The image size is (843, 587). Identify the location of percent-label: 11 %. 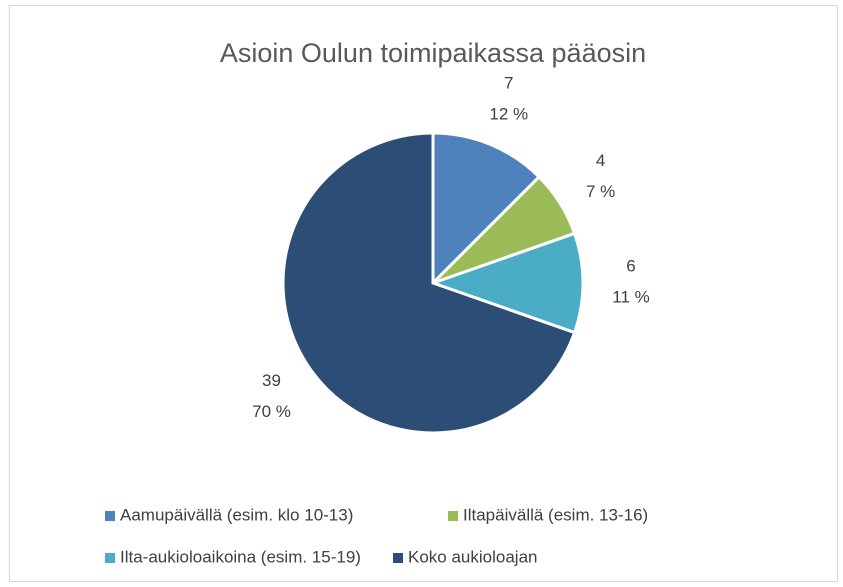
(631, 296).